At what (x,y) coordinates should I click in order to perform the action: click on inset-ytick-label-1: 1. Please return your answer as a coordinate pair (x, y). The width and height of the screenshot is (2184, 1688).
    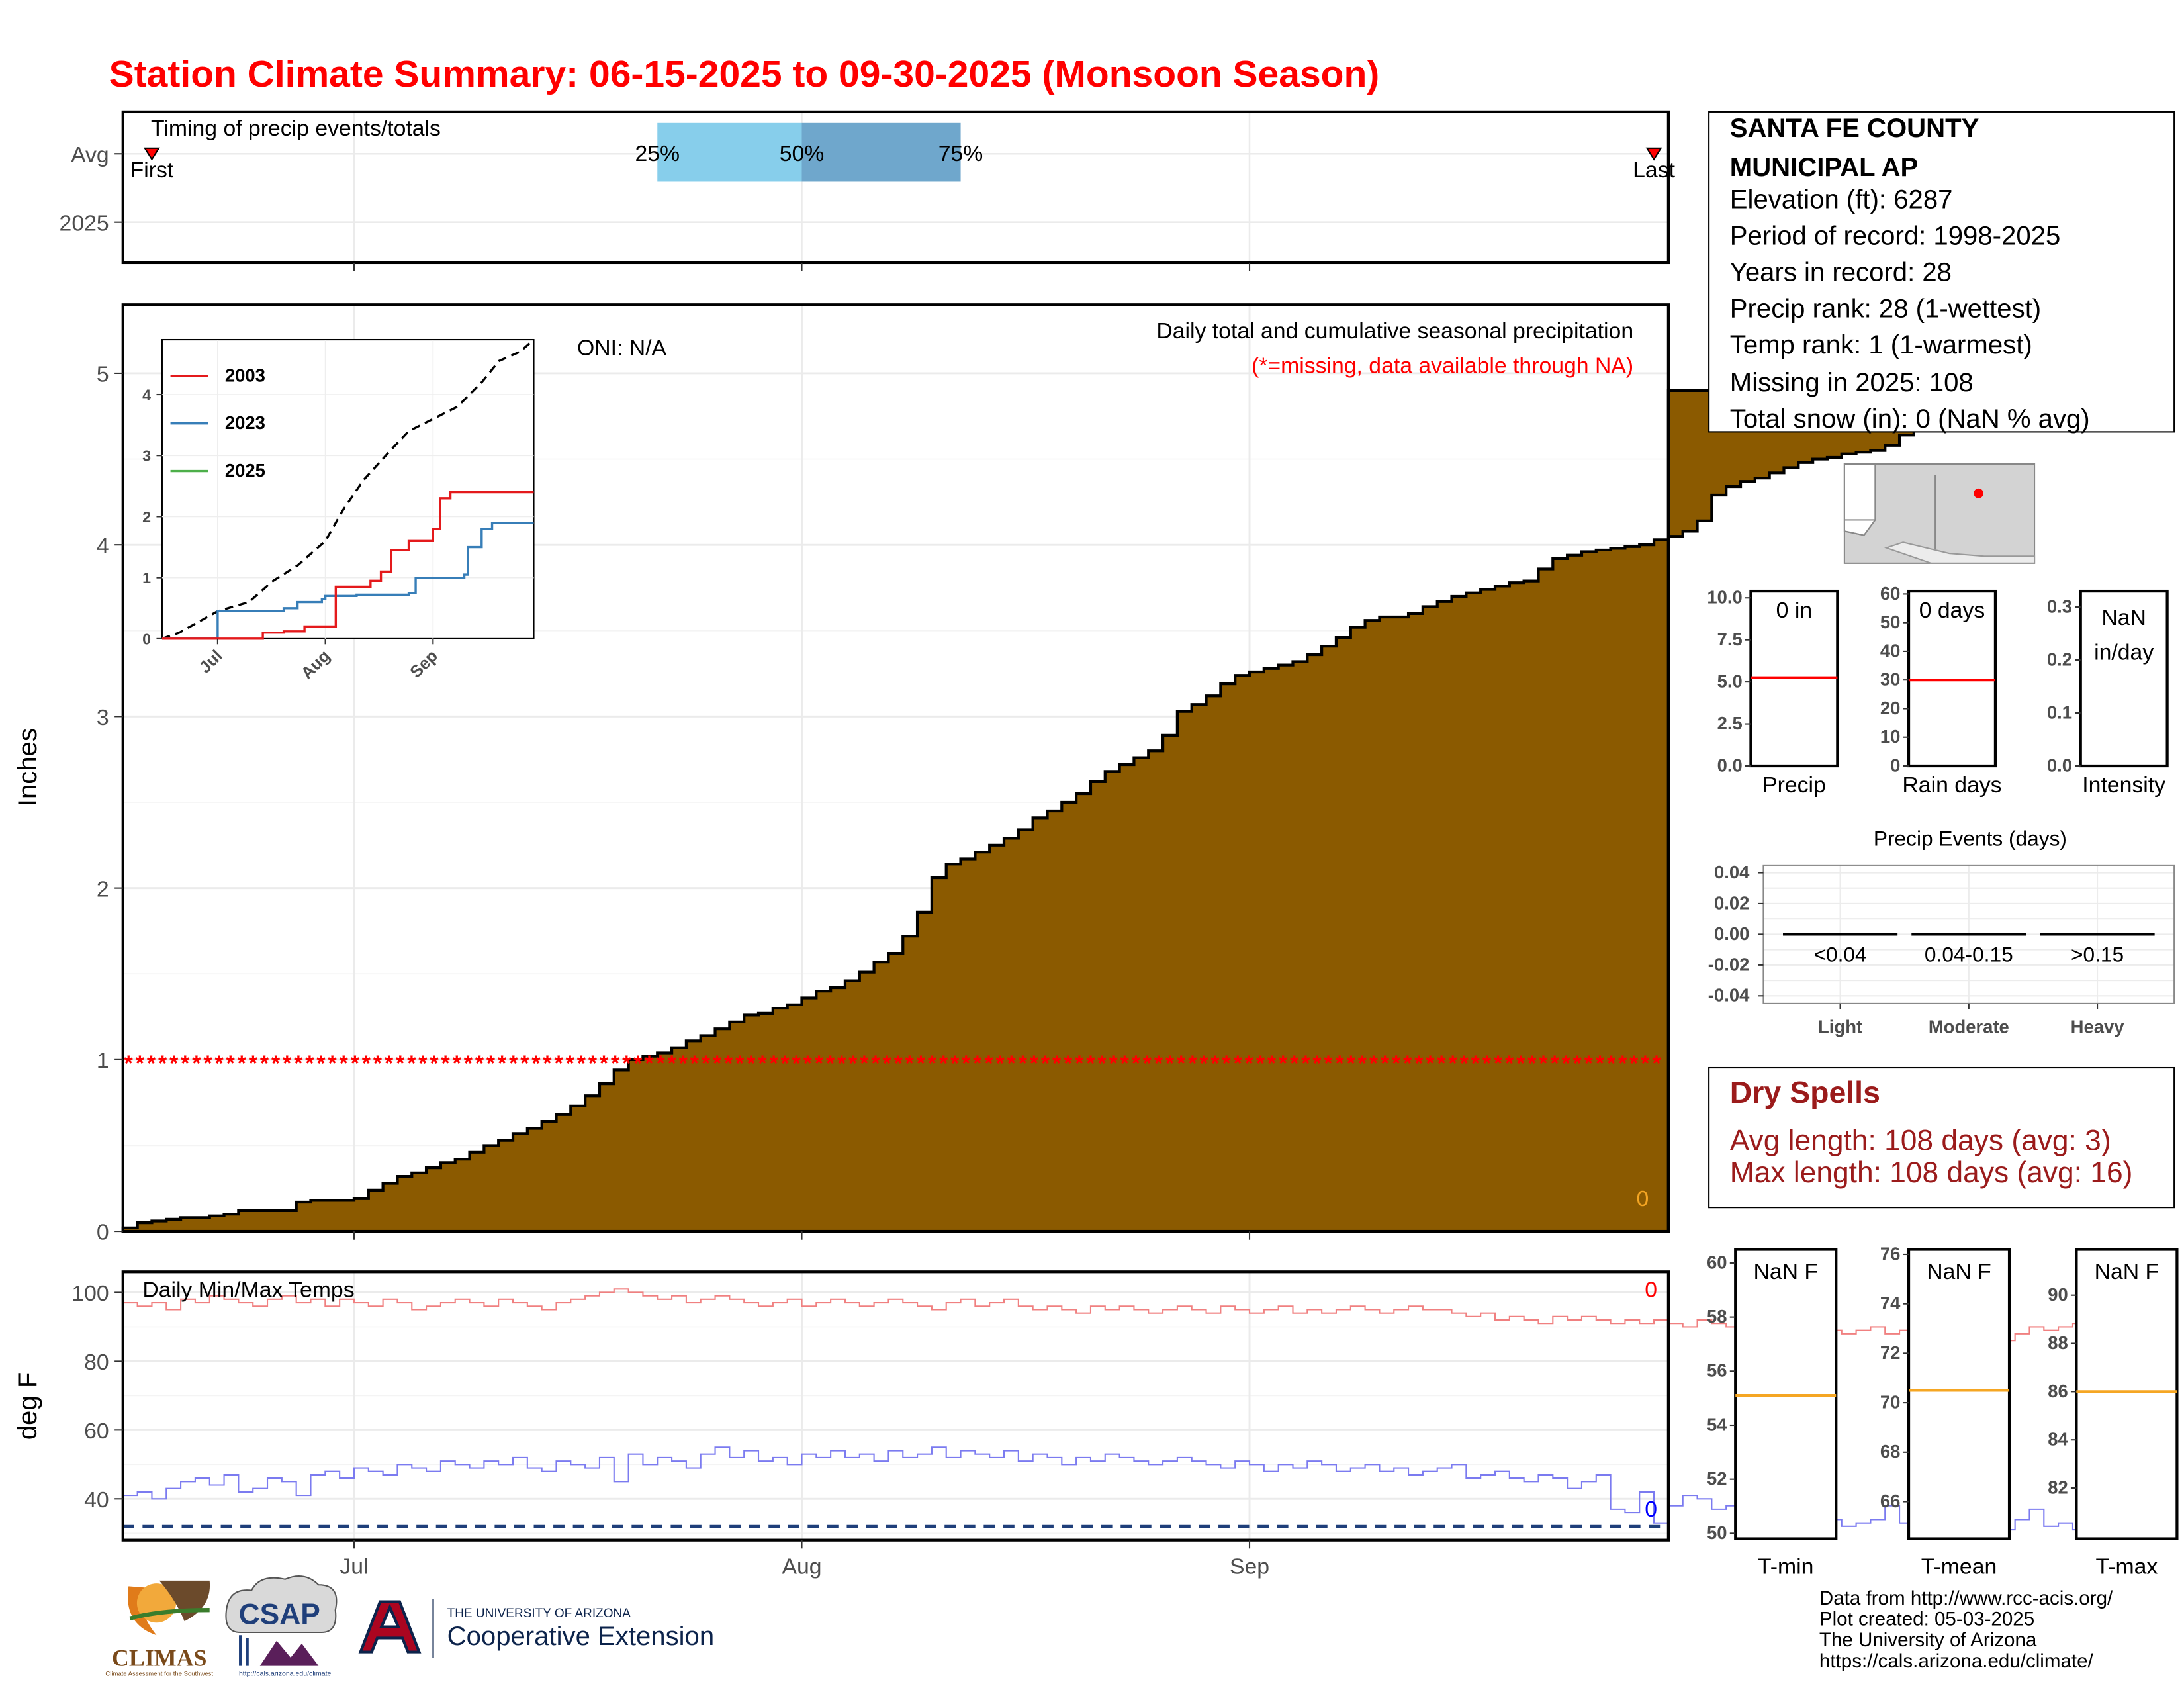
    Looking at the image, I should click on (146, 577).